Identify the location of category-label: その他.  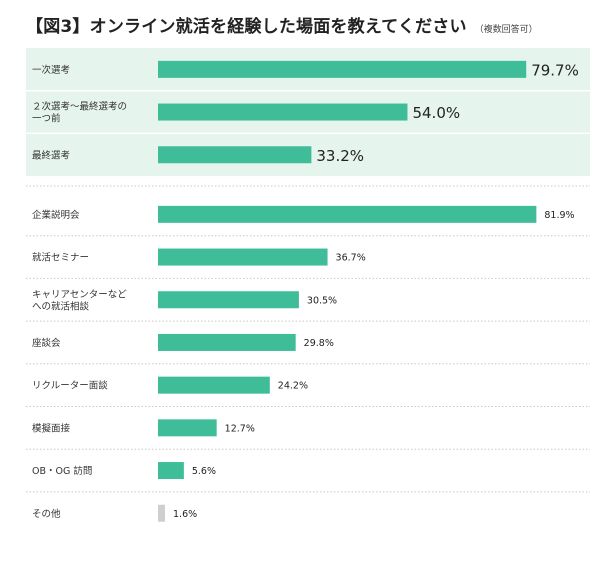
(46, 514).